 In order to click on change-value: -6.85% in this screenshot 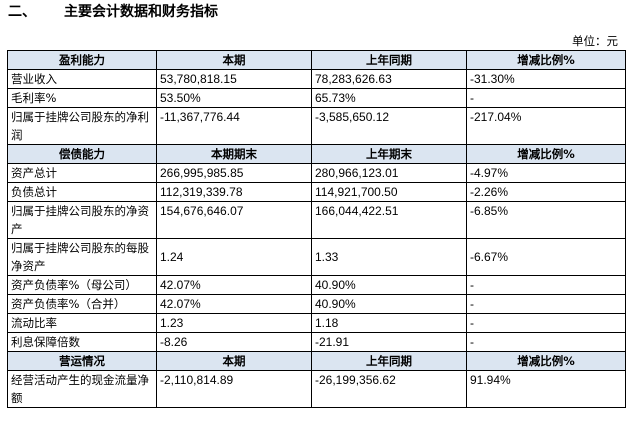, I will do `click(546, 220)`.